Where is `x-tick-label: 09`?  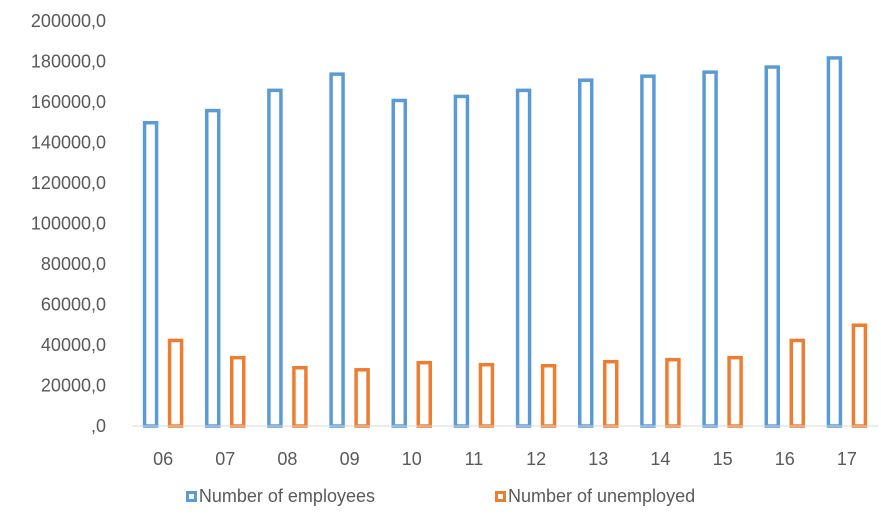
x-tick-label: 09 is located at coordinates (350, 459).